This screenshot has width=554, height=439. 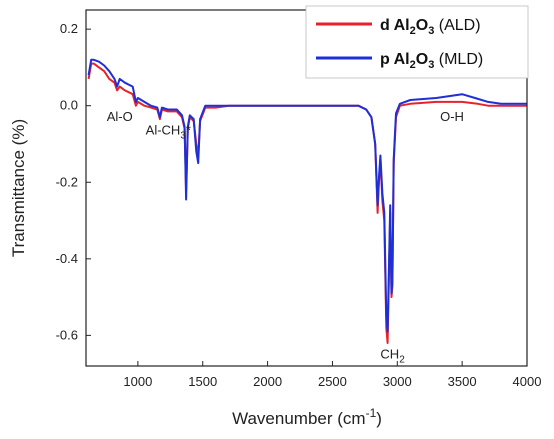 I want to click on legend: d Al2O3 (ALD) p Al2O3 (MLD), so click(x=417, y=42).